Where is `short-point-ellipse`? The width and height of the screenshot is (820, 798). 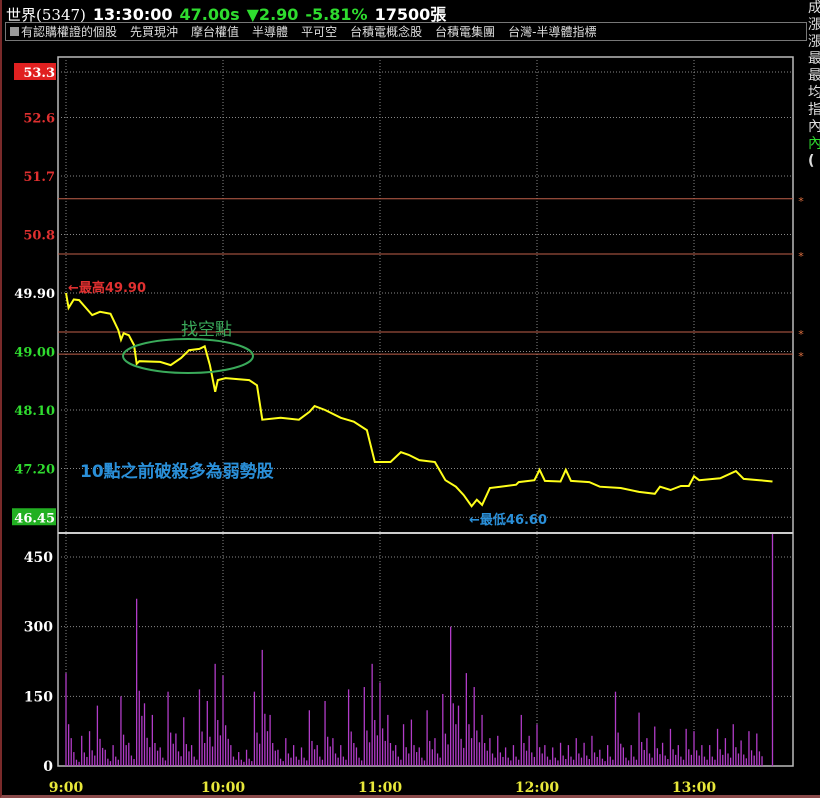 short-point-ellipse is located at coordinates (188, 356).